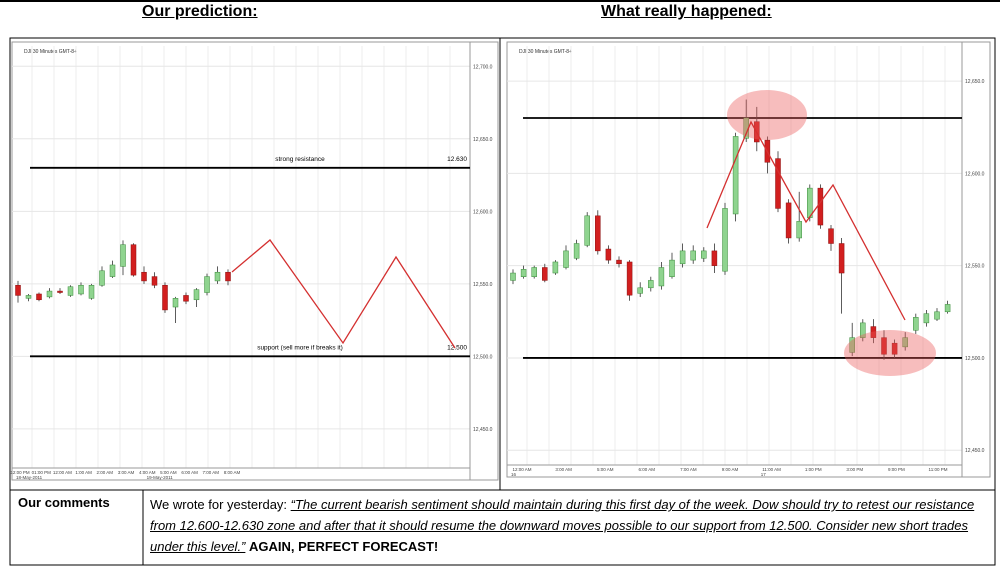 Image resolution: width=1000 pixels, height=570 pixels. I want to click on level-label: support (sell more if breaks it), so click(300, 347).